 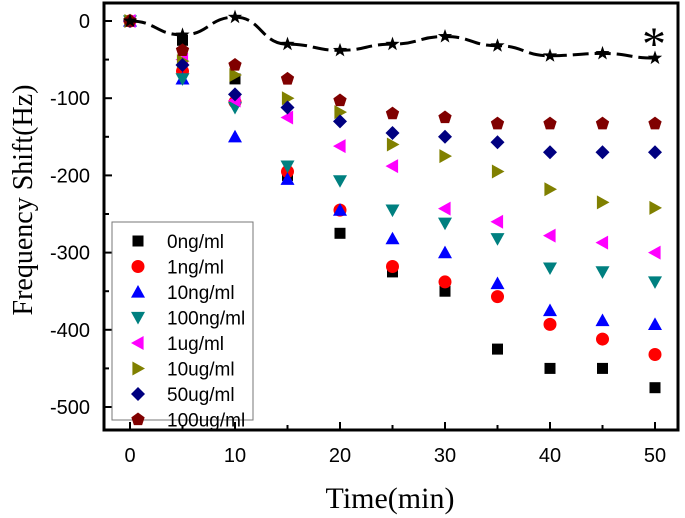 I want to click on legend-marker-triangle-down, so click(x=138, y=318).